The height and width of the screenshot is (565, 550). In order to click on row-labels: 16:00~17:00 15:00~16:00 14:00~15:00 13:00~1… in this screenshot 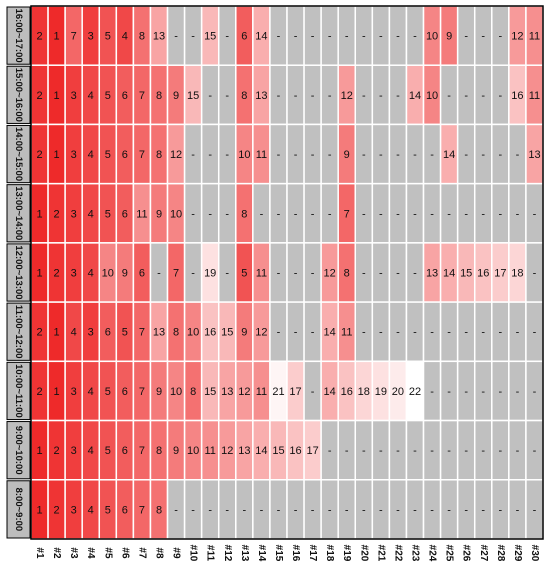, I will do `click(18, 272)`.